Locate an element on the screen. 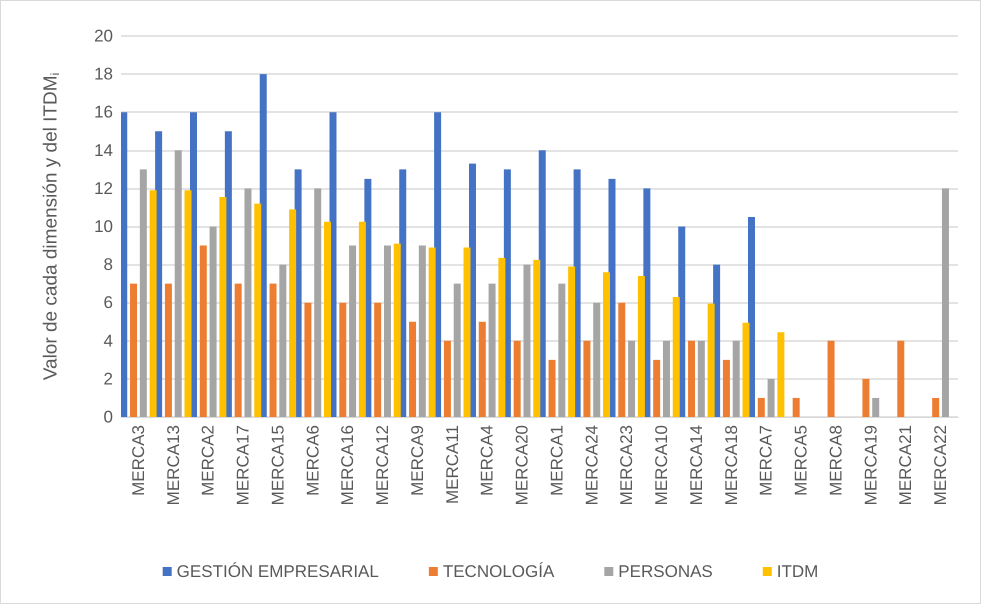  x-tick-label: MERCA11 is located at coordinates (452, 464).